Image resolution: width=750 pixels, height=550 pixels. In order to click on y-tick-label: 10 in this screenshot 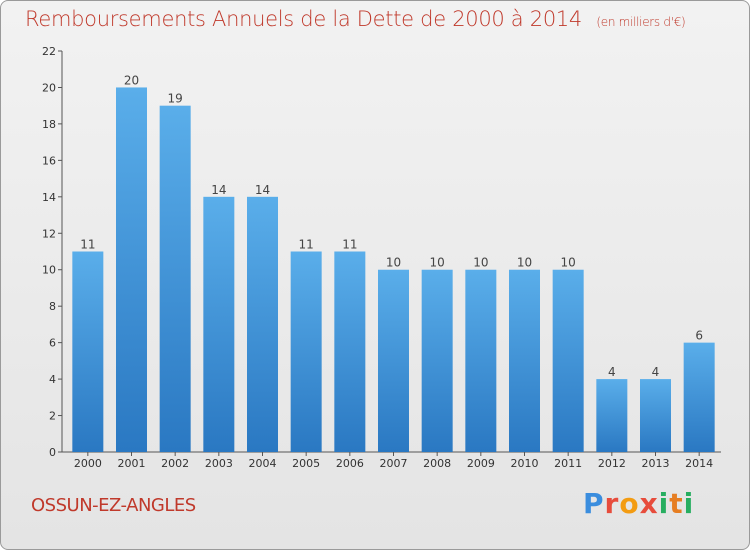, I will do `click(49, 270)`.